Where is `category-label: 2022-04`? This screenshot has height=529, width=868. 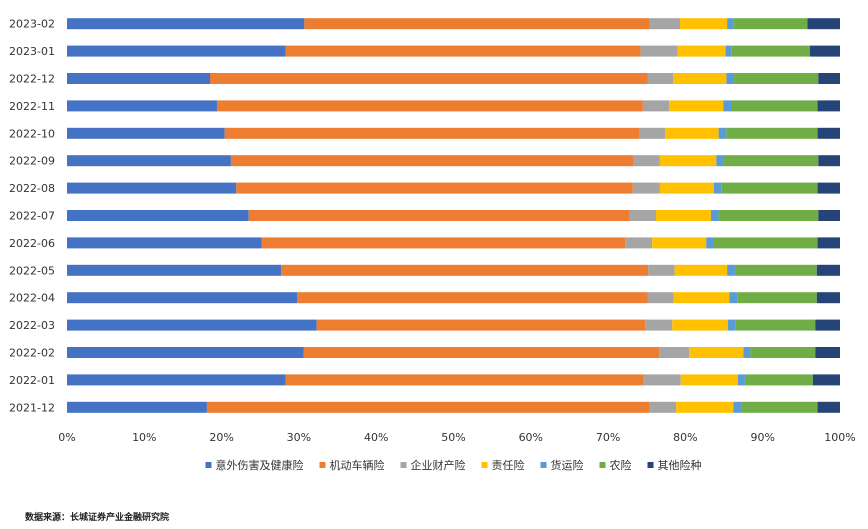 category-label: 2022-04 is located at coordinates (32, 298).